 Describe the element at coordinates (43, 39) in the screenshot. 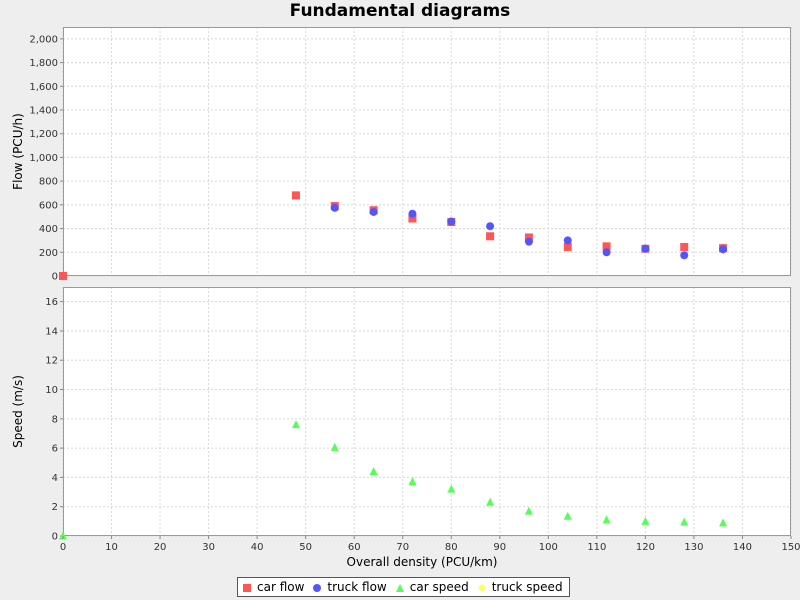

I see `y-tick-label-1: 2,000` at that location.